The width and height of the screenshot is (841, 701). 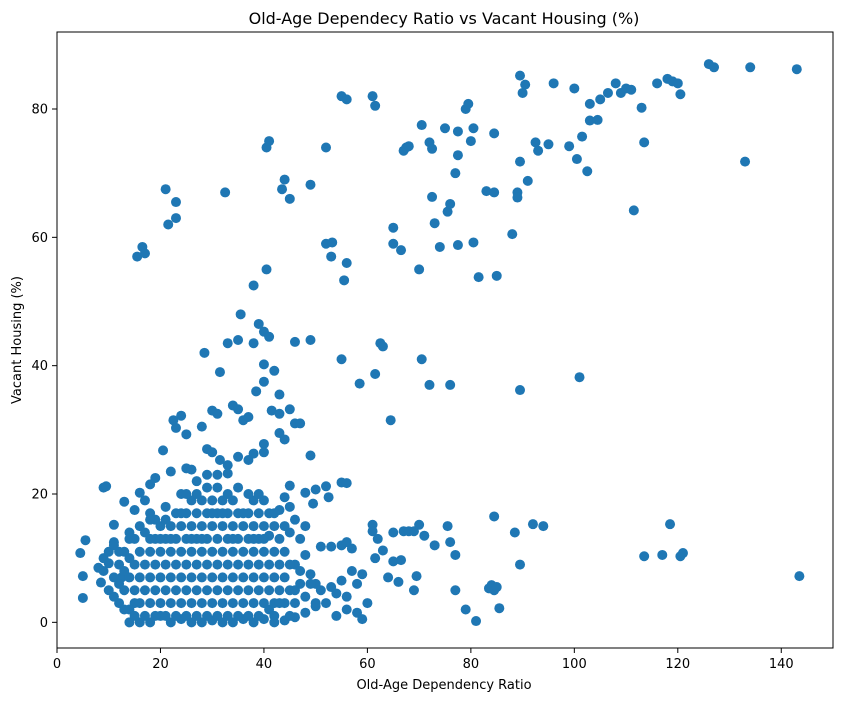 What do you see at coordinates (423, 660) in the screenshot?
I see `x-axis-ticks: 0 20 40 60 80 100 120 140` at bounding box center [423, 660].